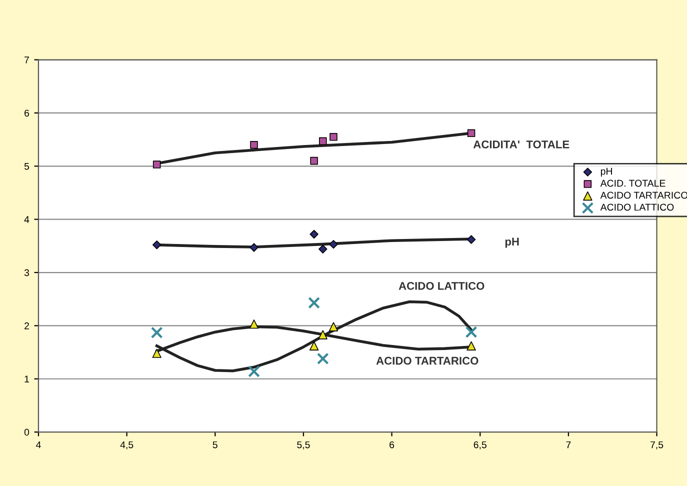 This screenshot has width=687, height=486. Describe the element at coordinates (427, 360) in the screenshot. I see `annotation: ACIDO TARTARICO` at that location.